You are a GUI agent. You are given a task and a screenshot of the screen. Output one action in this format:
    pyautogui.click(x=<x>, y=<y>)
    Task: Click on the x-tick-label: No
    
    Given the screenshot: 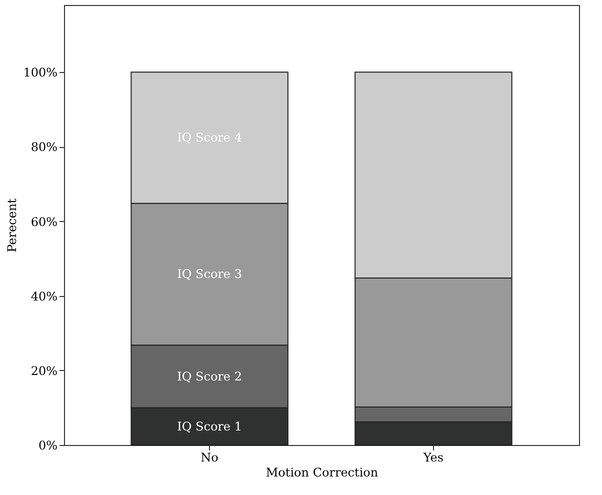 What is the action you would take?
    pyautogui.click(x=209, y=457)
    